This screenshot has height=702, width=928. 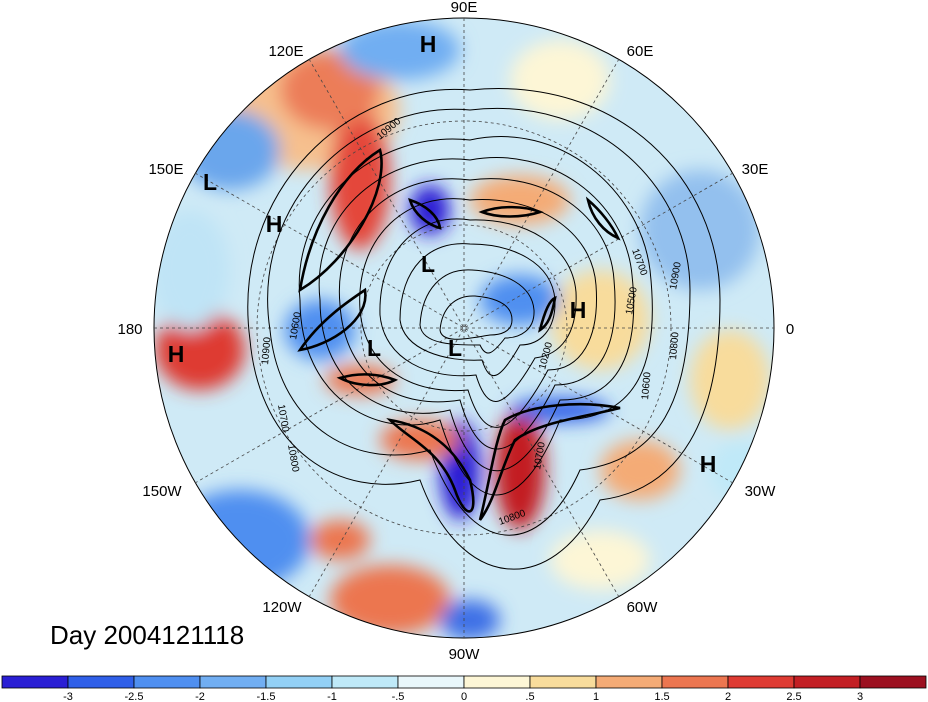 I want to click on lon-label: 0, so click(x=790, y=329).